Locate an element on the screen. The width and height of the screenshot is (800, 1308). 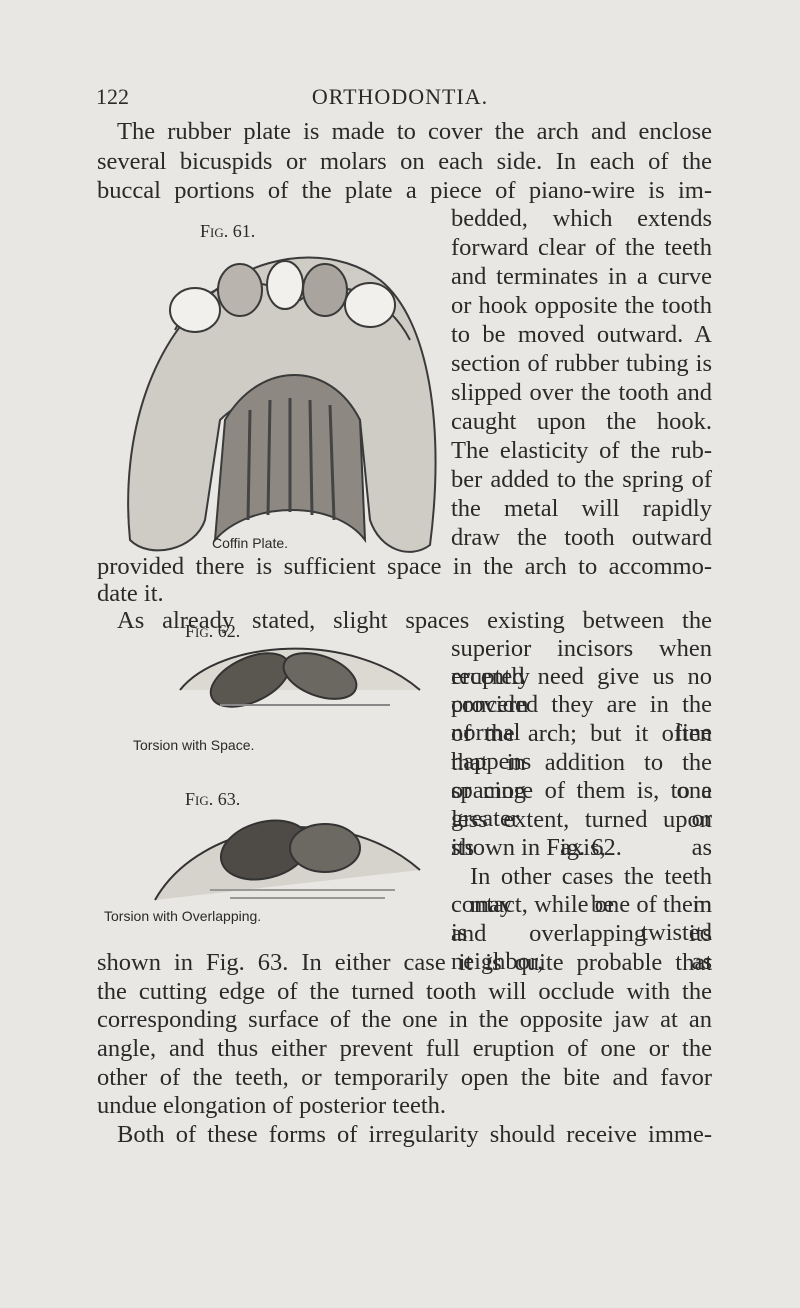
text-line: forward clear of the teeth is located at coordinates (581, 247).